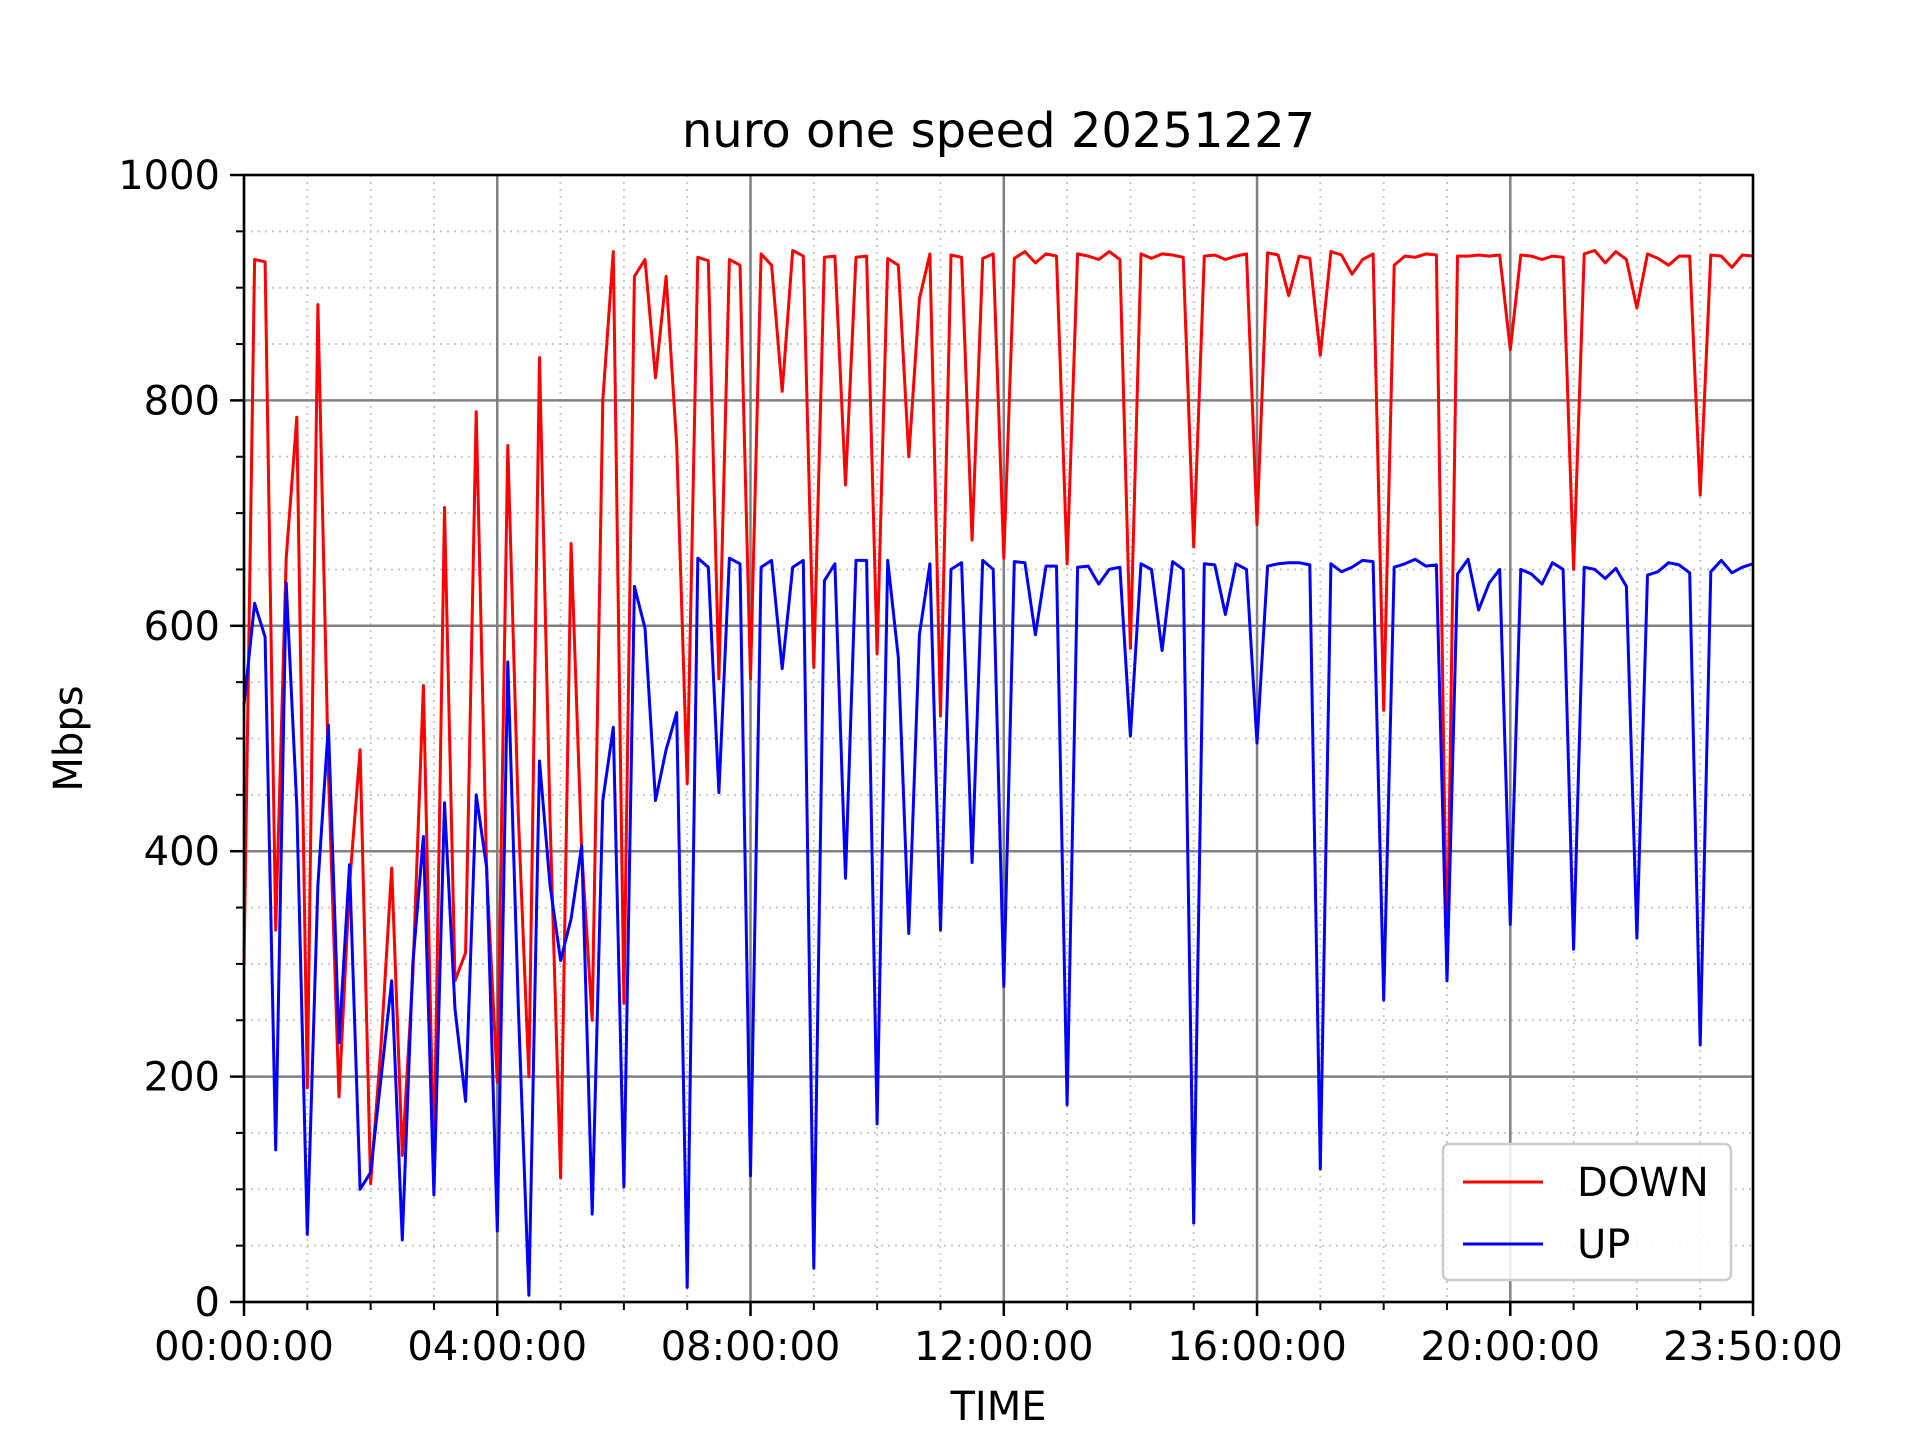  What do you see at coordinates (1753, 1347) in the screenshot?
I see `x-tick-label: 23:50:00` at bounding box center [1753, 1347].